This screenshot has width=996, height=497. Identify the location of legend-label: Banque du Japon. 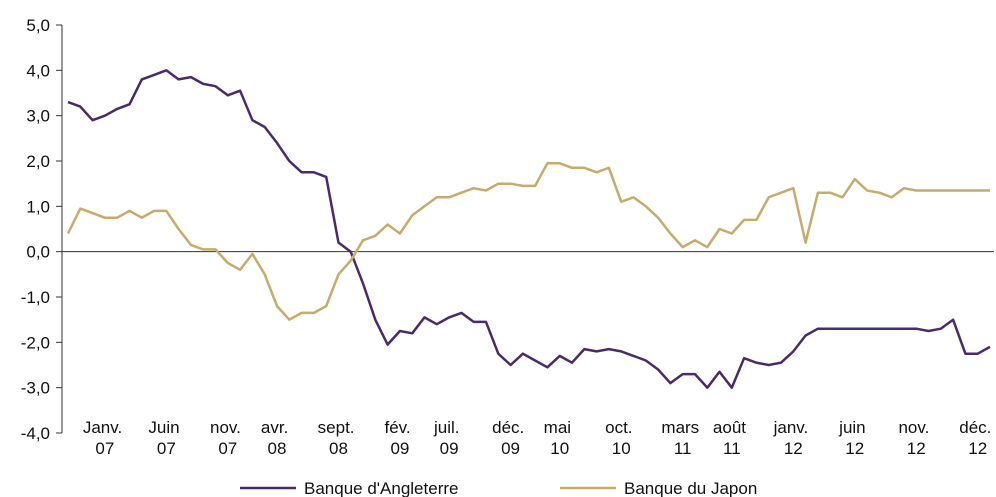
(690, 488).